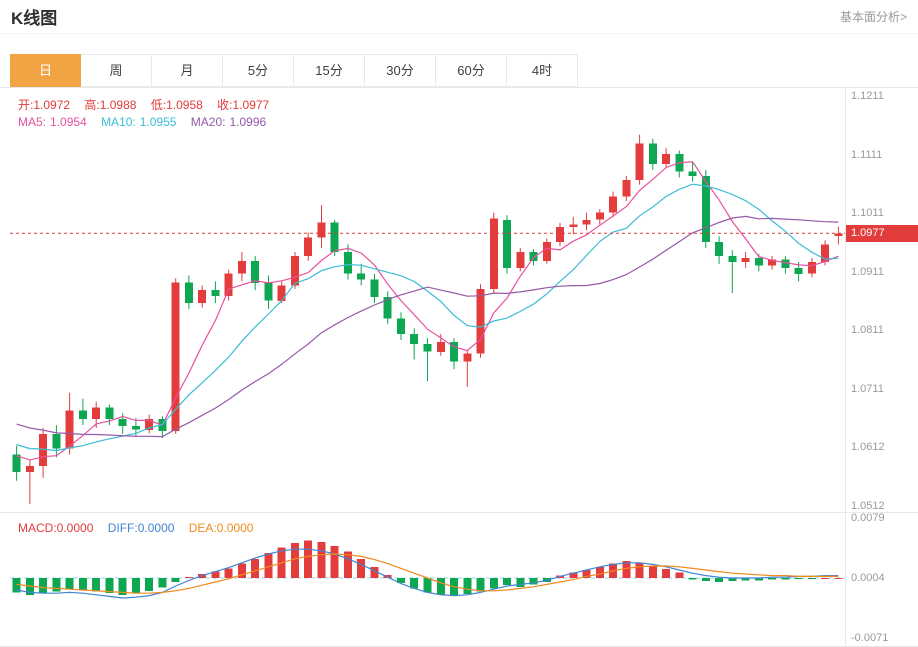 The width and height of the screenshot is (918, 647). What do you see at coordinates (867, 155) in the screenshot?
I see `y-axis-label: 1.1111` at bounding box center [867, 155].